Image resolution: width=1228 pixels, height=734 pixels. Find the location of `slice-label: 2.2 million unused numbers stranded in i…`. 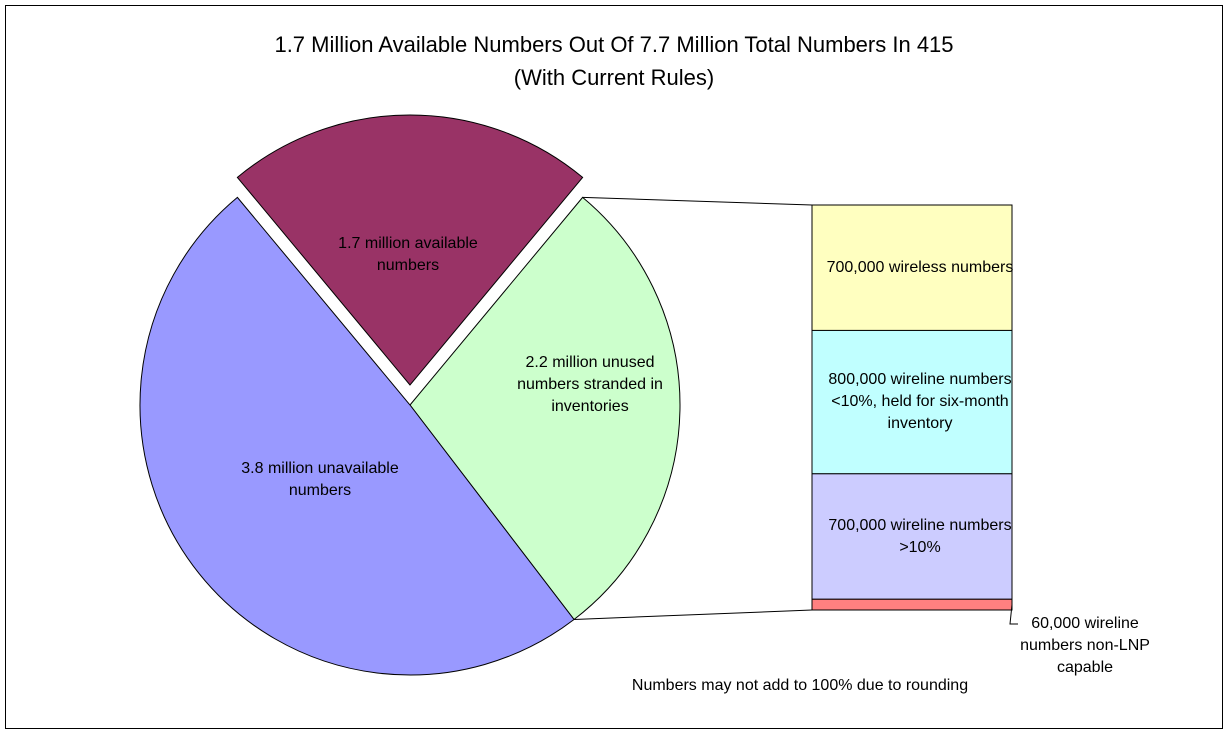

slice-label: 2.2 million unused numbers stranded in i… is located at coordinates (590, 384).